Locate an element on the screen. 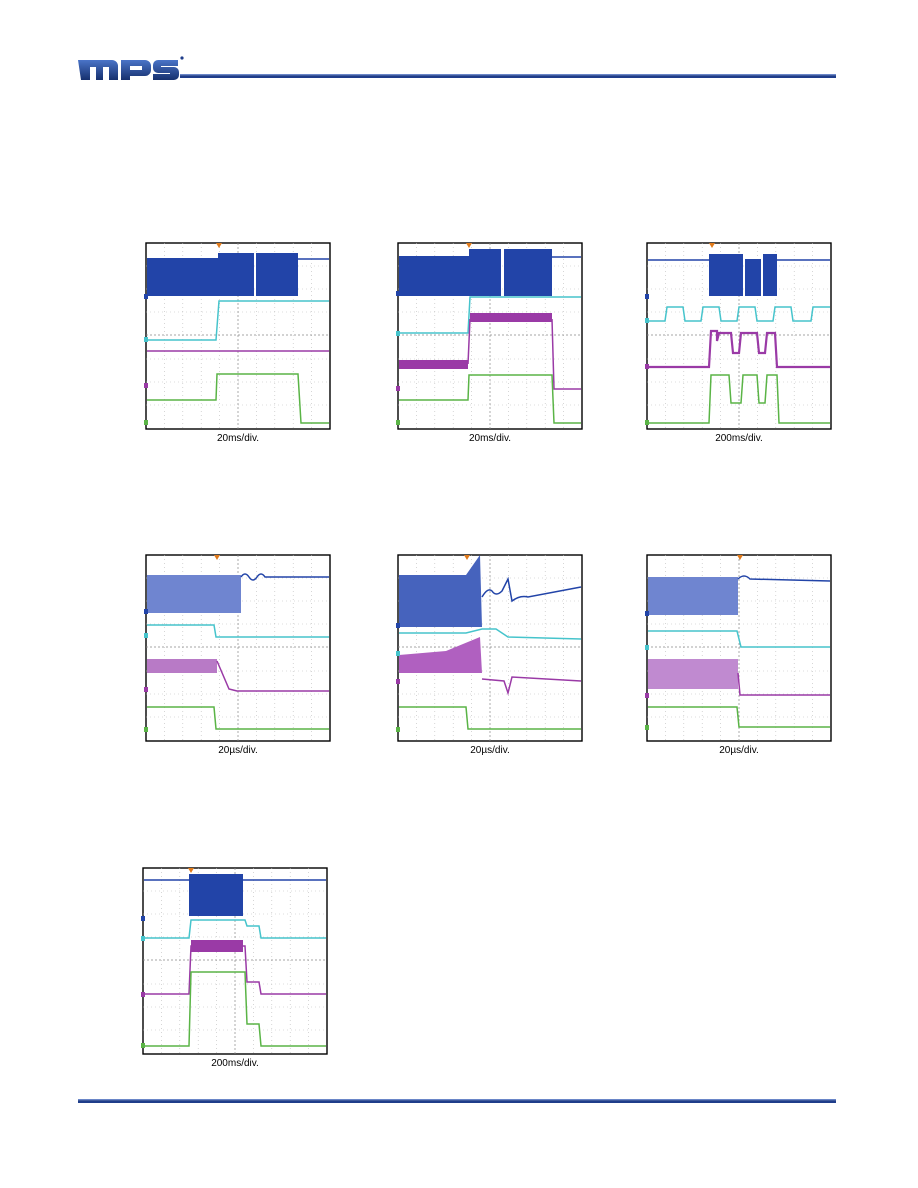 The height and width of the screenshot is (1188, 918). scope-7-svg is located at coordinates (234, 961).